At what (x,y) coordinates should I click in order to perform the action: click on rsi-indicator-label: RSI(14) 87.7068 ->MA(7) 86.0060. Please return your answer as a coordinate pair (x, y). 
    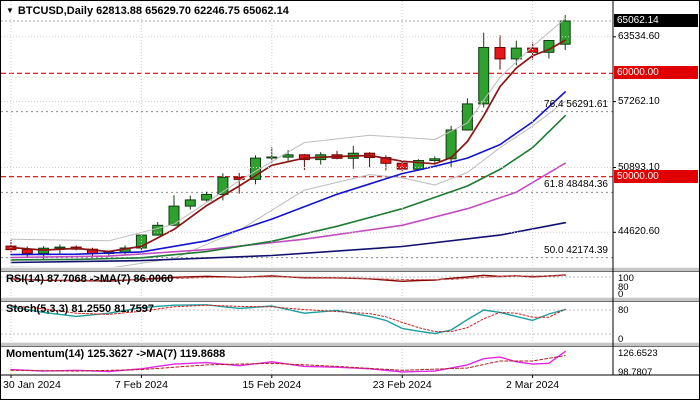
    Looking at the image, I should click on (90, 279).